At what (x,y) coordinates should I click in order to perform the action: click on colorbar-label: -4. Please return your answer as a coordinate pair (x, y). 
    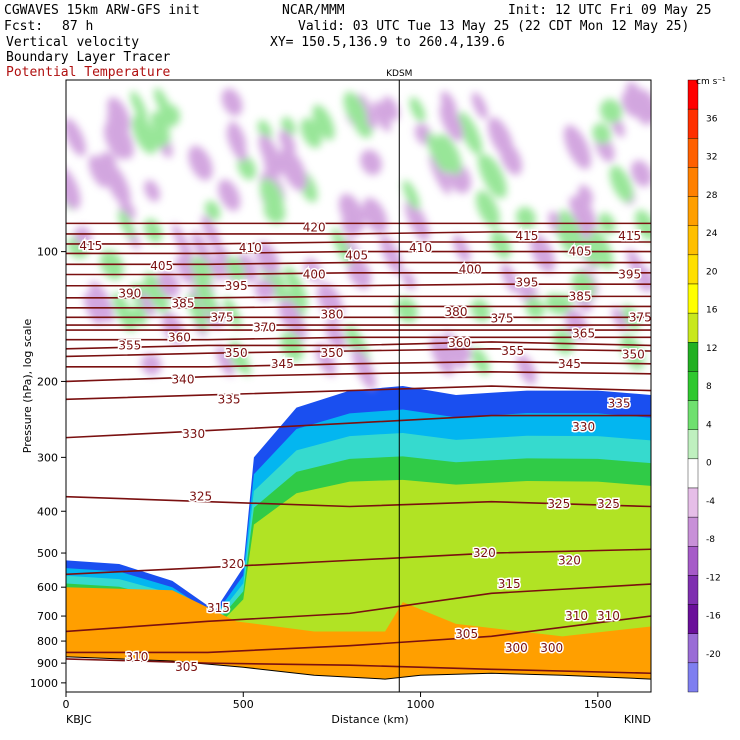
    Looking at the image, I should click on (710, 502).